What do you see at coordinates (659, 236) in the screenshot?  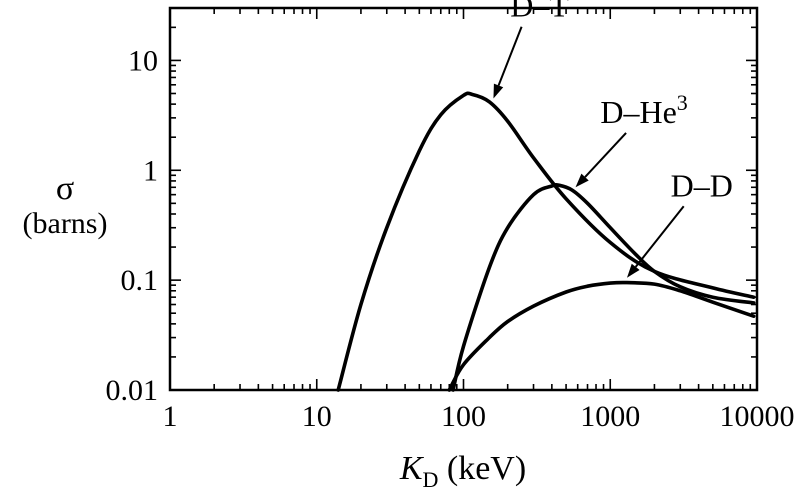 I see `arrow-d-d` at bounding box center [659, 236].